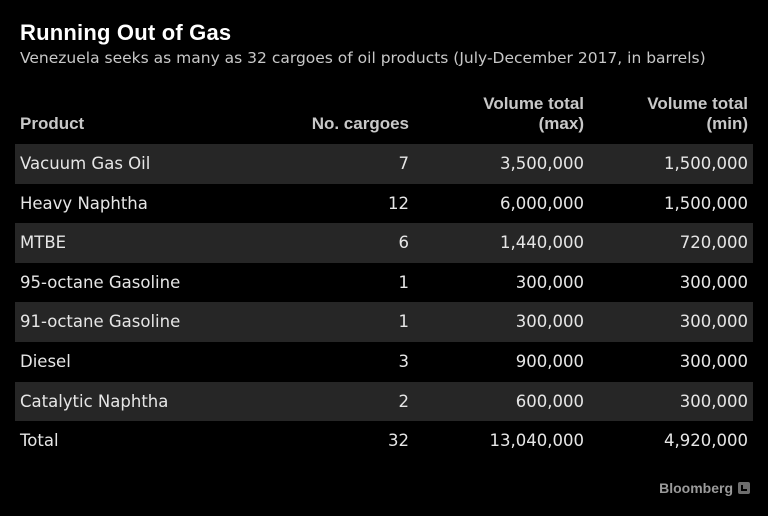  What do you see at coordinates (43, 243) in the screenshot?
I see `cell-product: MTBE` at bounding box center [43, 243].